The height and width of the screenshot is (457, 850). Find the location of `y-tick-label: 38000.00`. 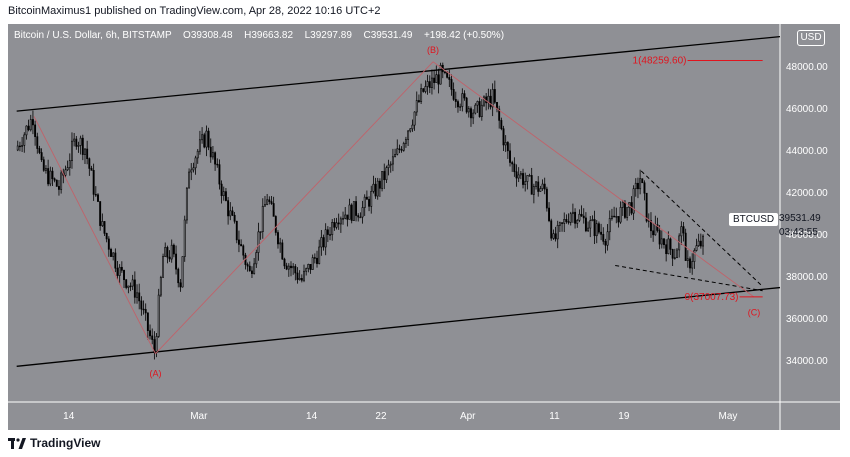

y-tick-label: 38000.00 is located at coordinates (807, 277).